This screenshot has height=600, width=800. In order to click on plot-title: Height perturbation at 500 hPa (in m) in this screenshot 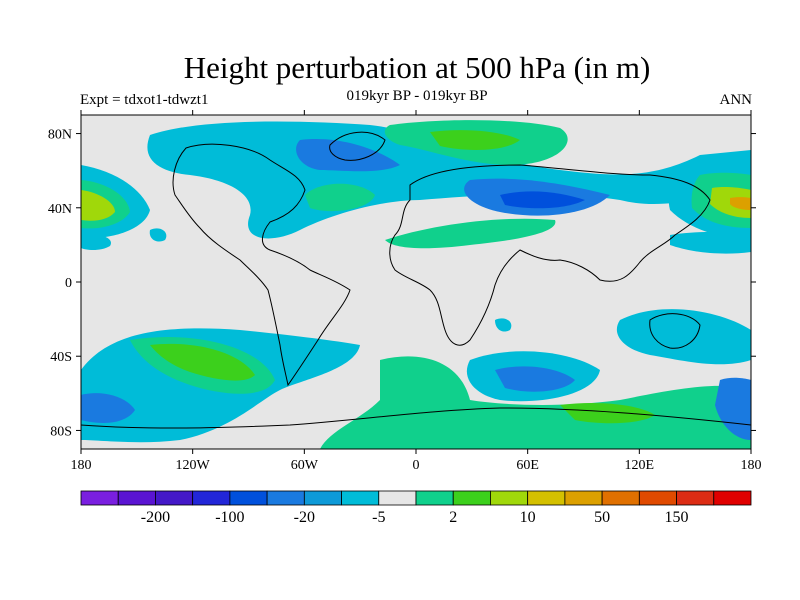, I will do `click(417, 67)`.